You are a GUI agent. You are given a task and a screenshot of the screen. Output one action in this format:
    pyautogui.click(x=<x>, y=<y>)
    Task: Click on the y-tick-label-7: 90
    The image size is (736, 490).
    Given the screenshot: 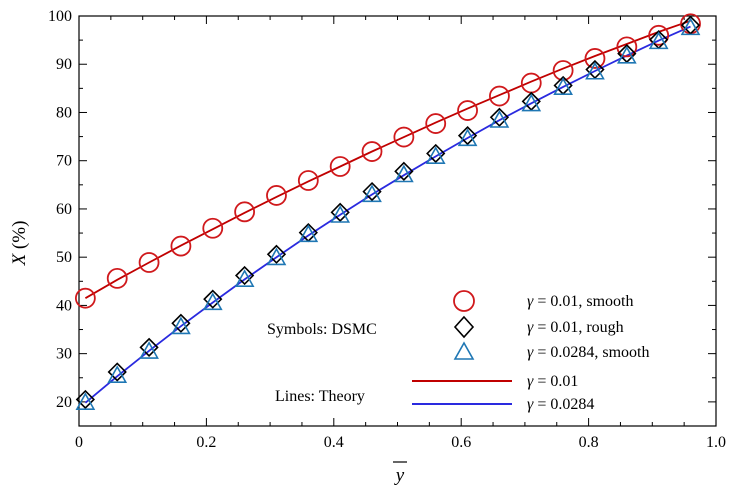 What is the action you would take?
    pyautogui.click(x=64, y=64)
    